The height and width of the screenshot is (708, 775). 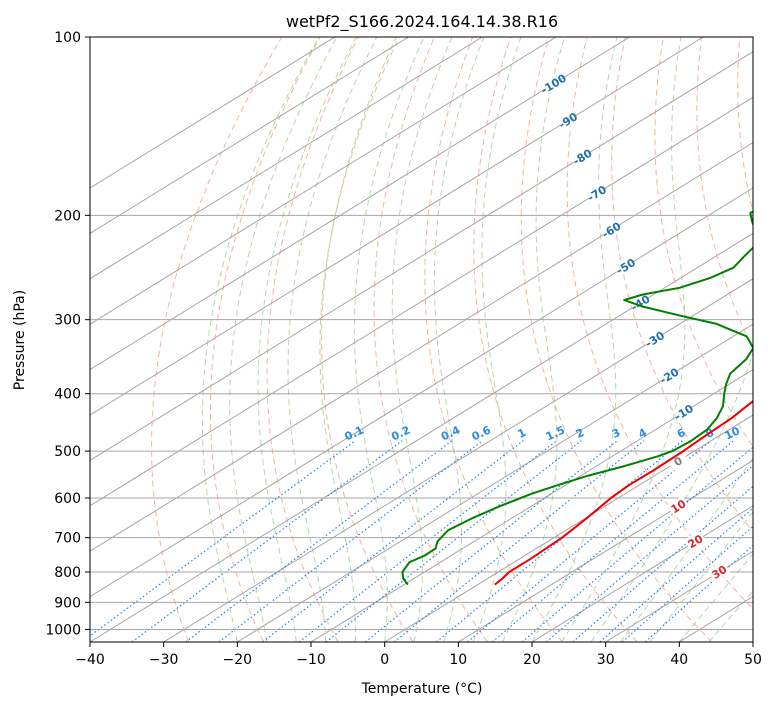 I want to click on x-axis-title: Temperature (°C), so click(x=422, y=689).